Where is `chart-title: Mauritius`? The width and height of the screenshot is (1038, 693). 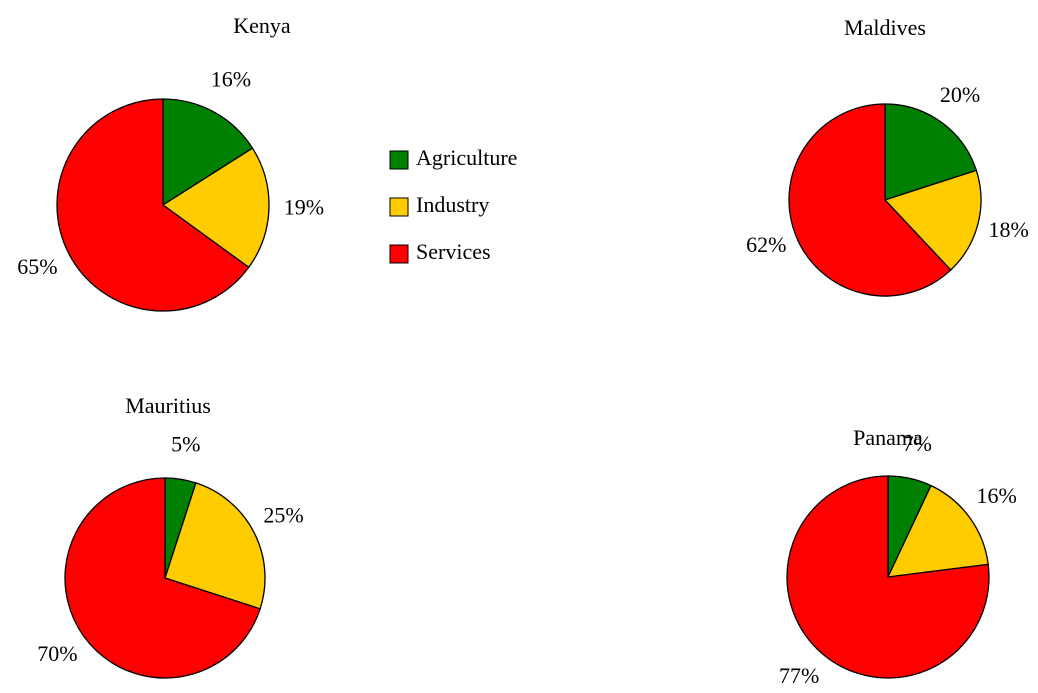
chart-title: Mauritius is located at coordinates (168, 405).